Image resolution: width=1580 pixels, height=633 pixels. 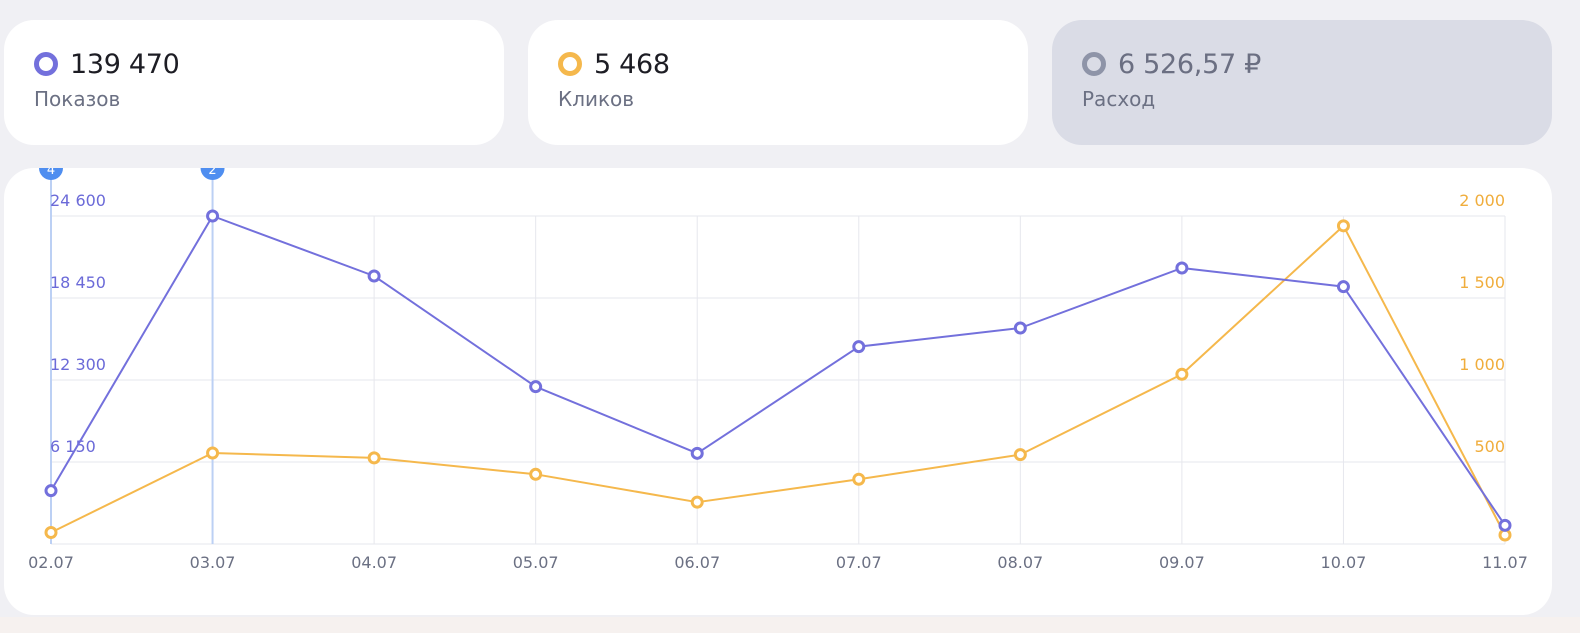 I want to click on impressions-value-row: 139 470, so click(x=254, y=64).